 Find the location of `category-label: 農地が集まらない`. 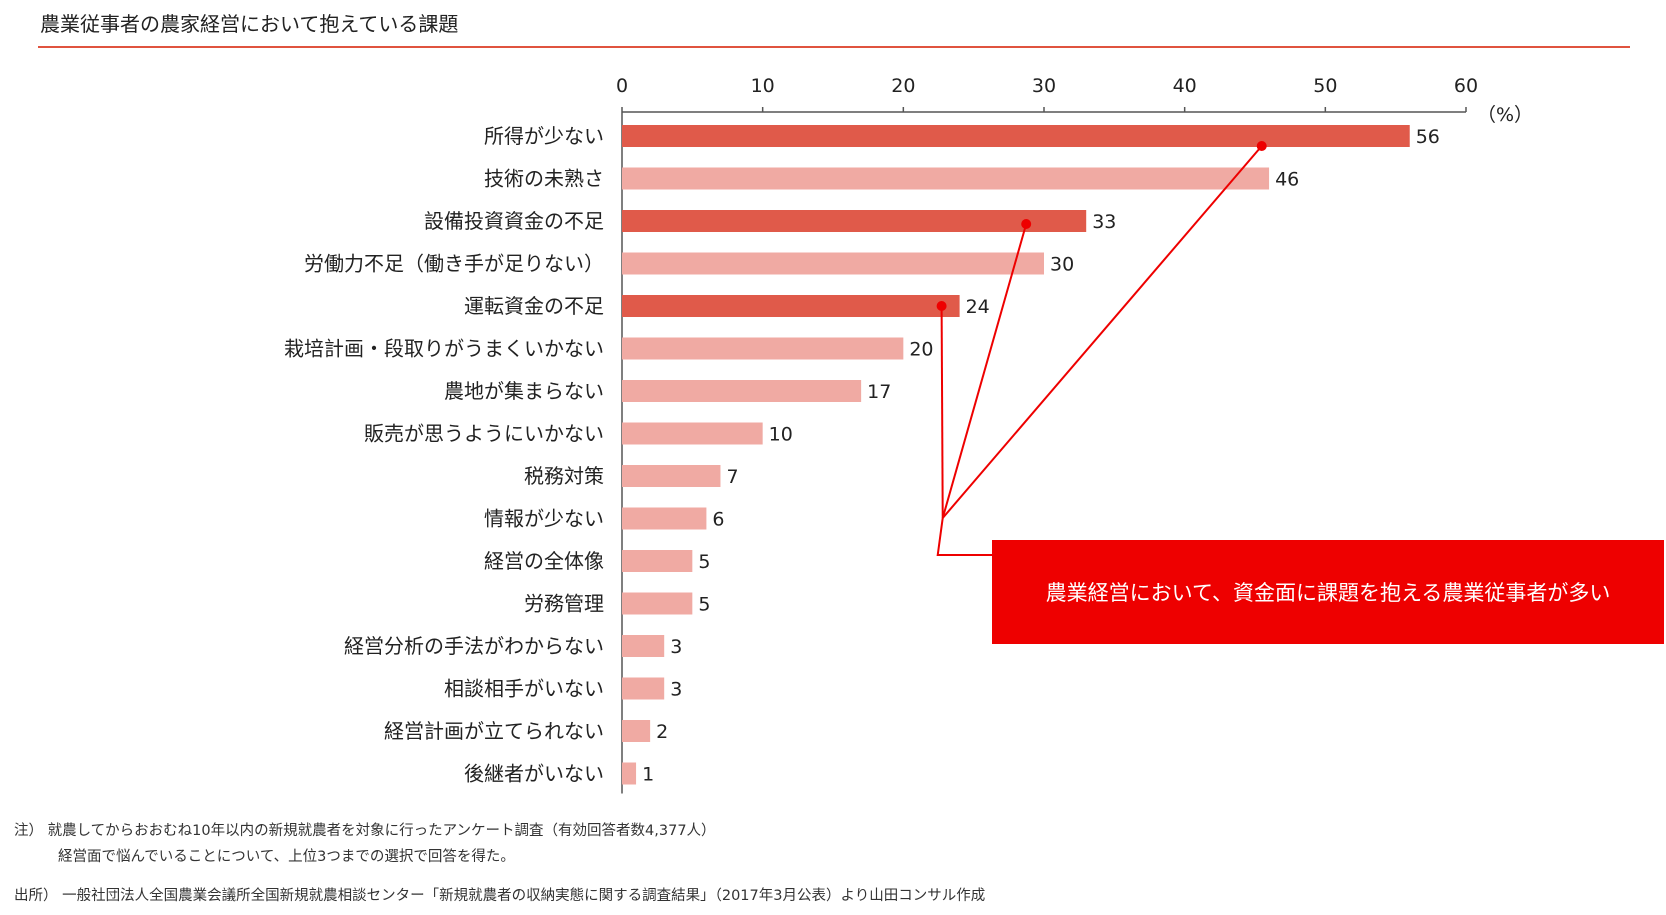

category-label: 農地が集まらない is located at coordinates (524, 391).